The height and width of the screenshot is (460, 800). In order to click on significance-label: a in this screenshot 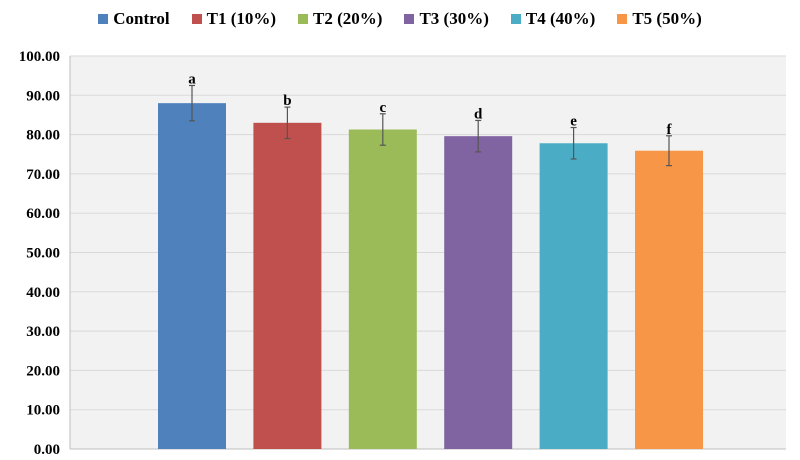, I will do `click(192, 79)`.